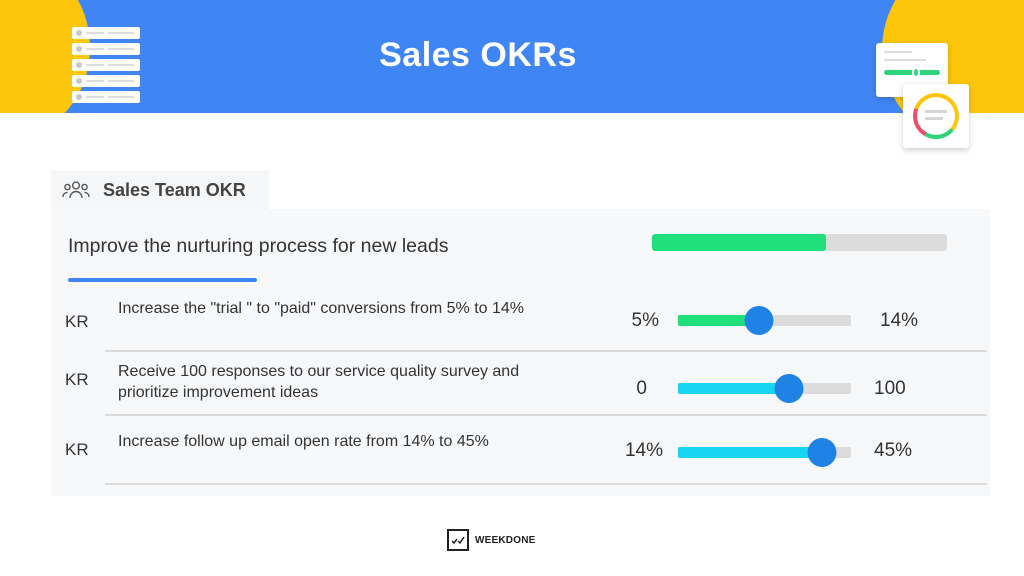  I want to click on weekdone-brand: WEEKDONE, so click(491, 540).